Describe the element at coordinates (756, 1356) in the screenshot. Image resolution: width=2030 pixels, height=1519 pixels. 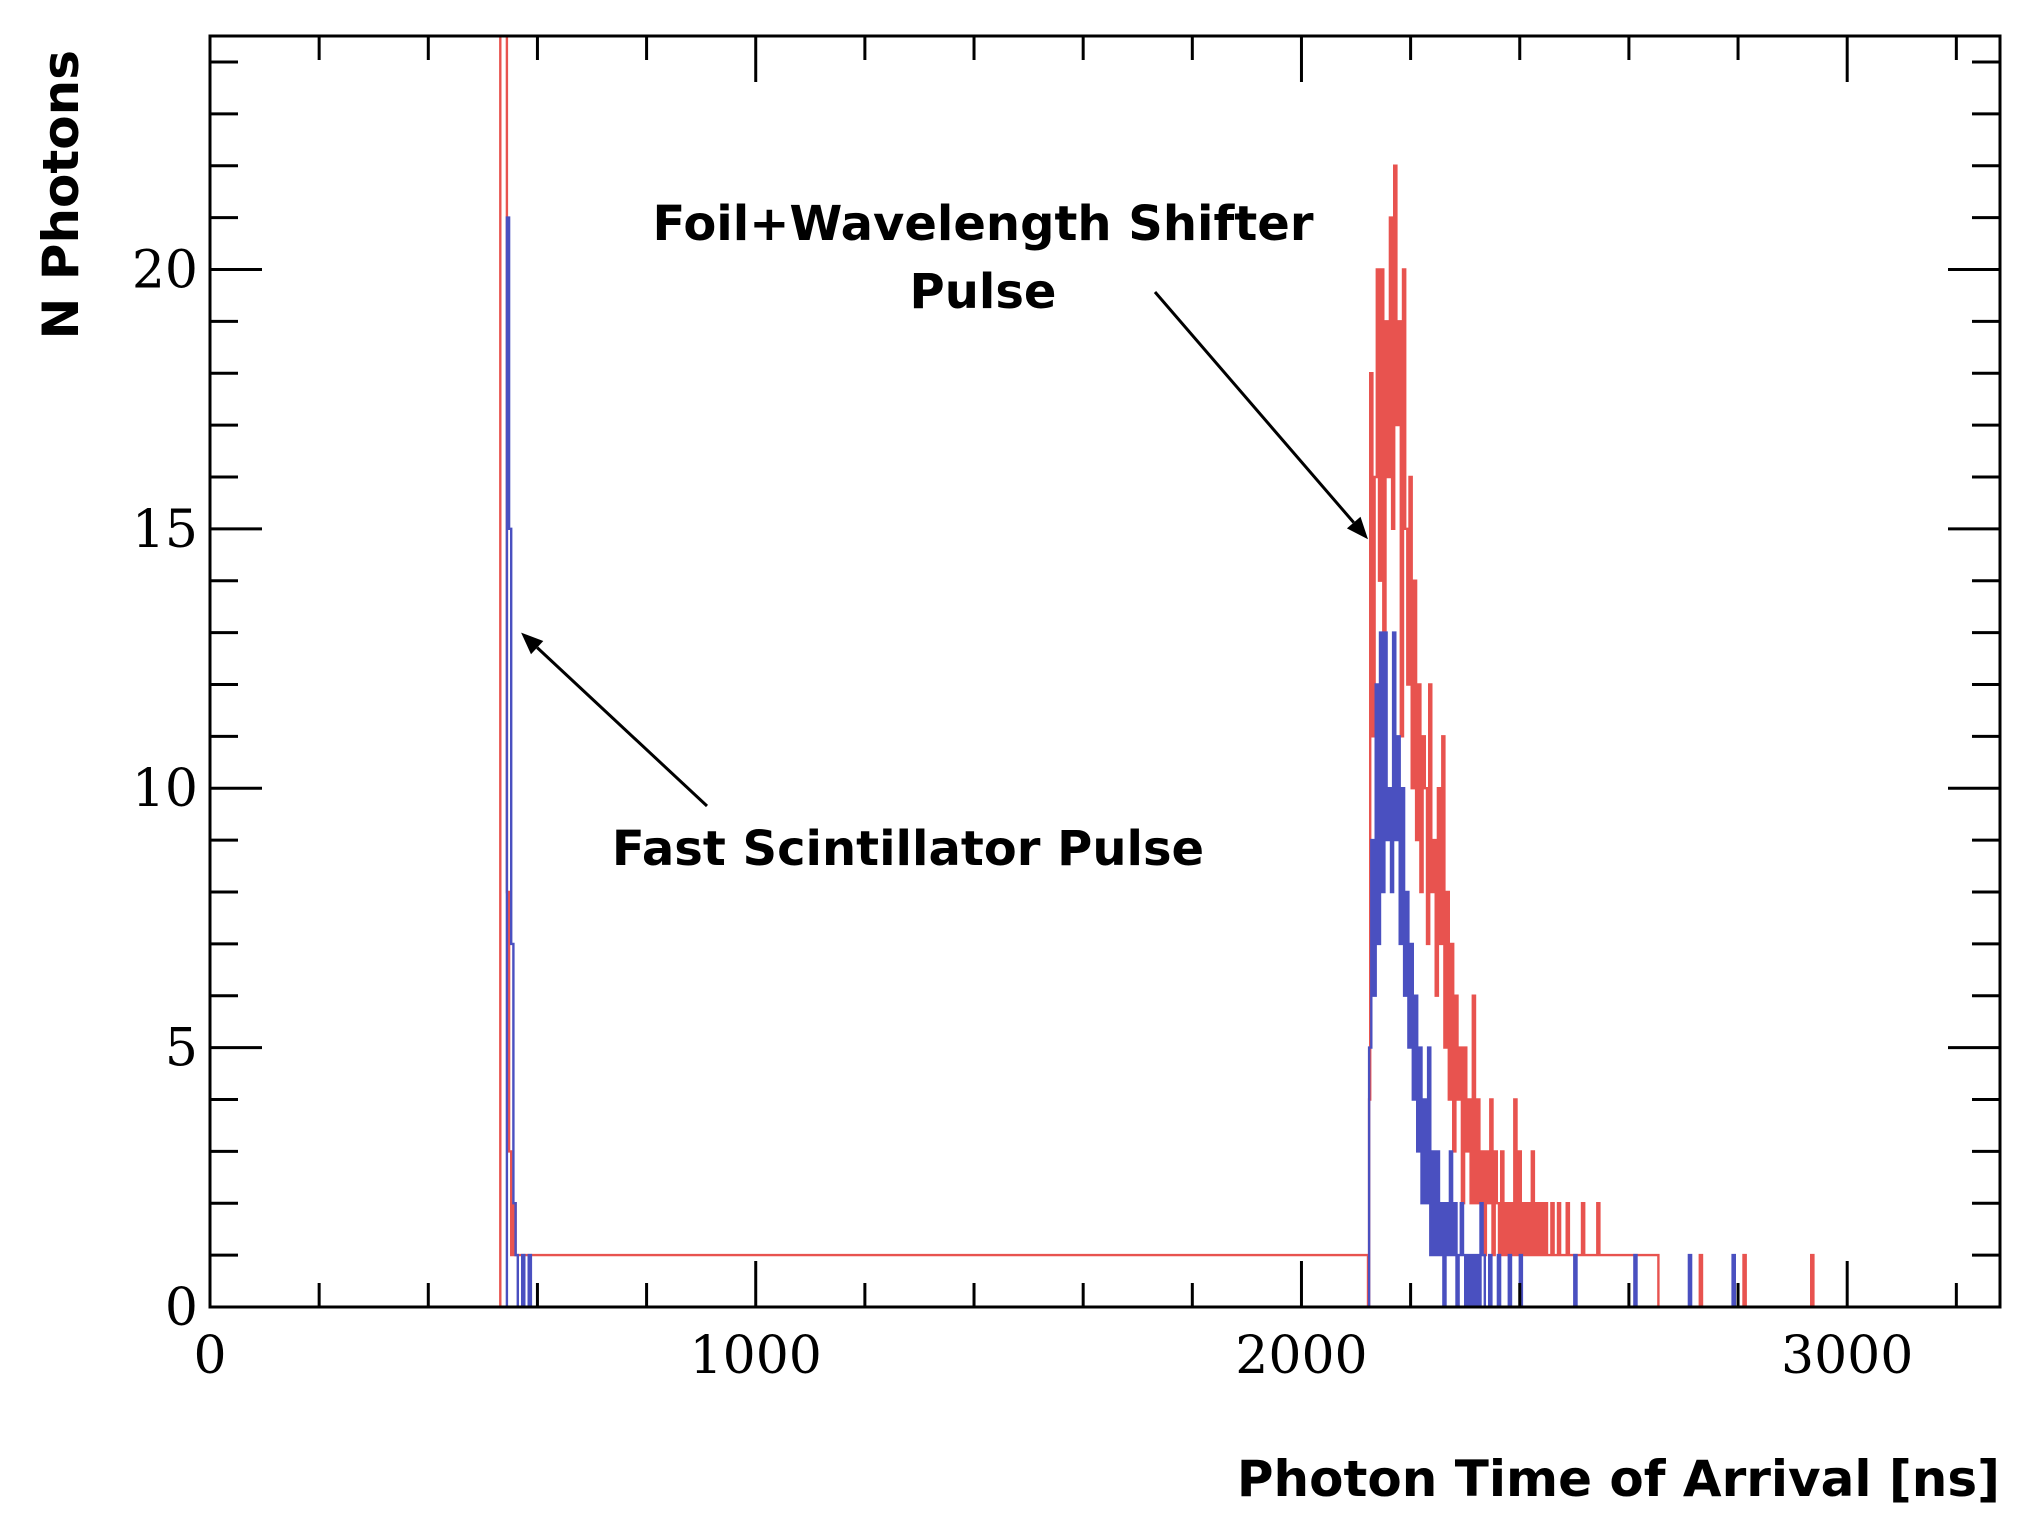
I see `x-tick-label: 1000` at that location.